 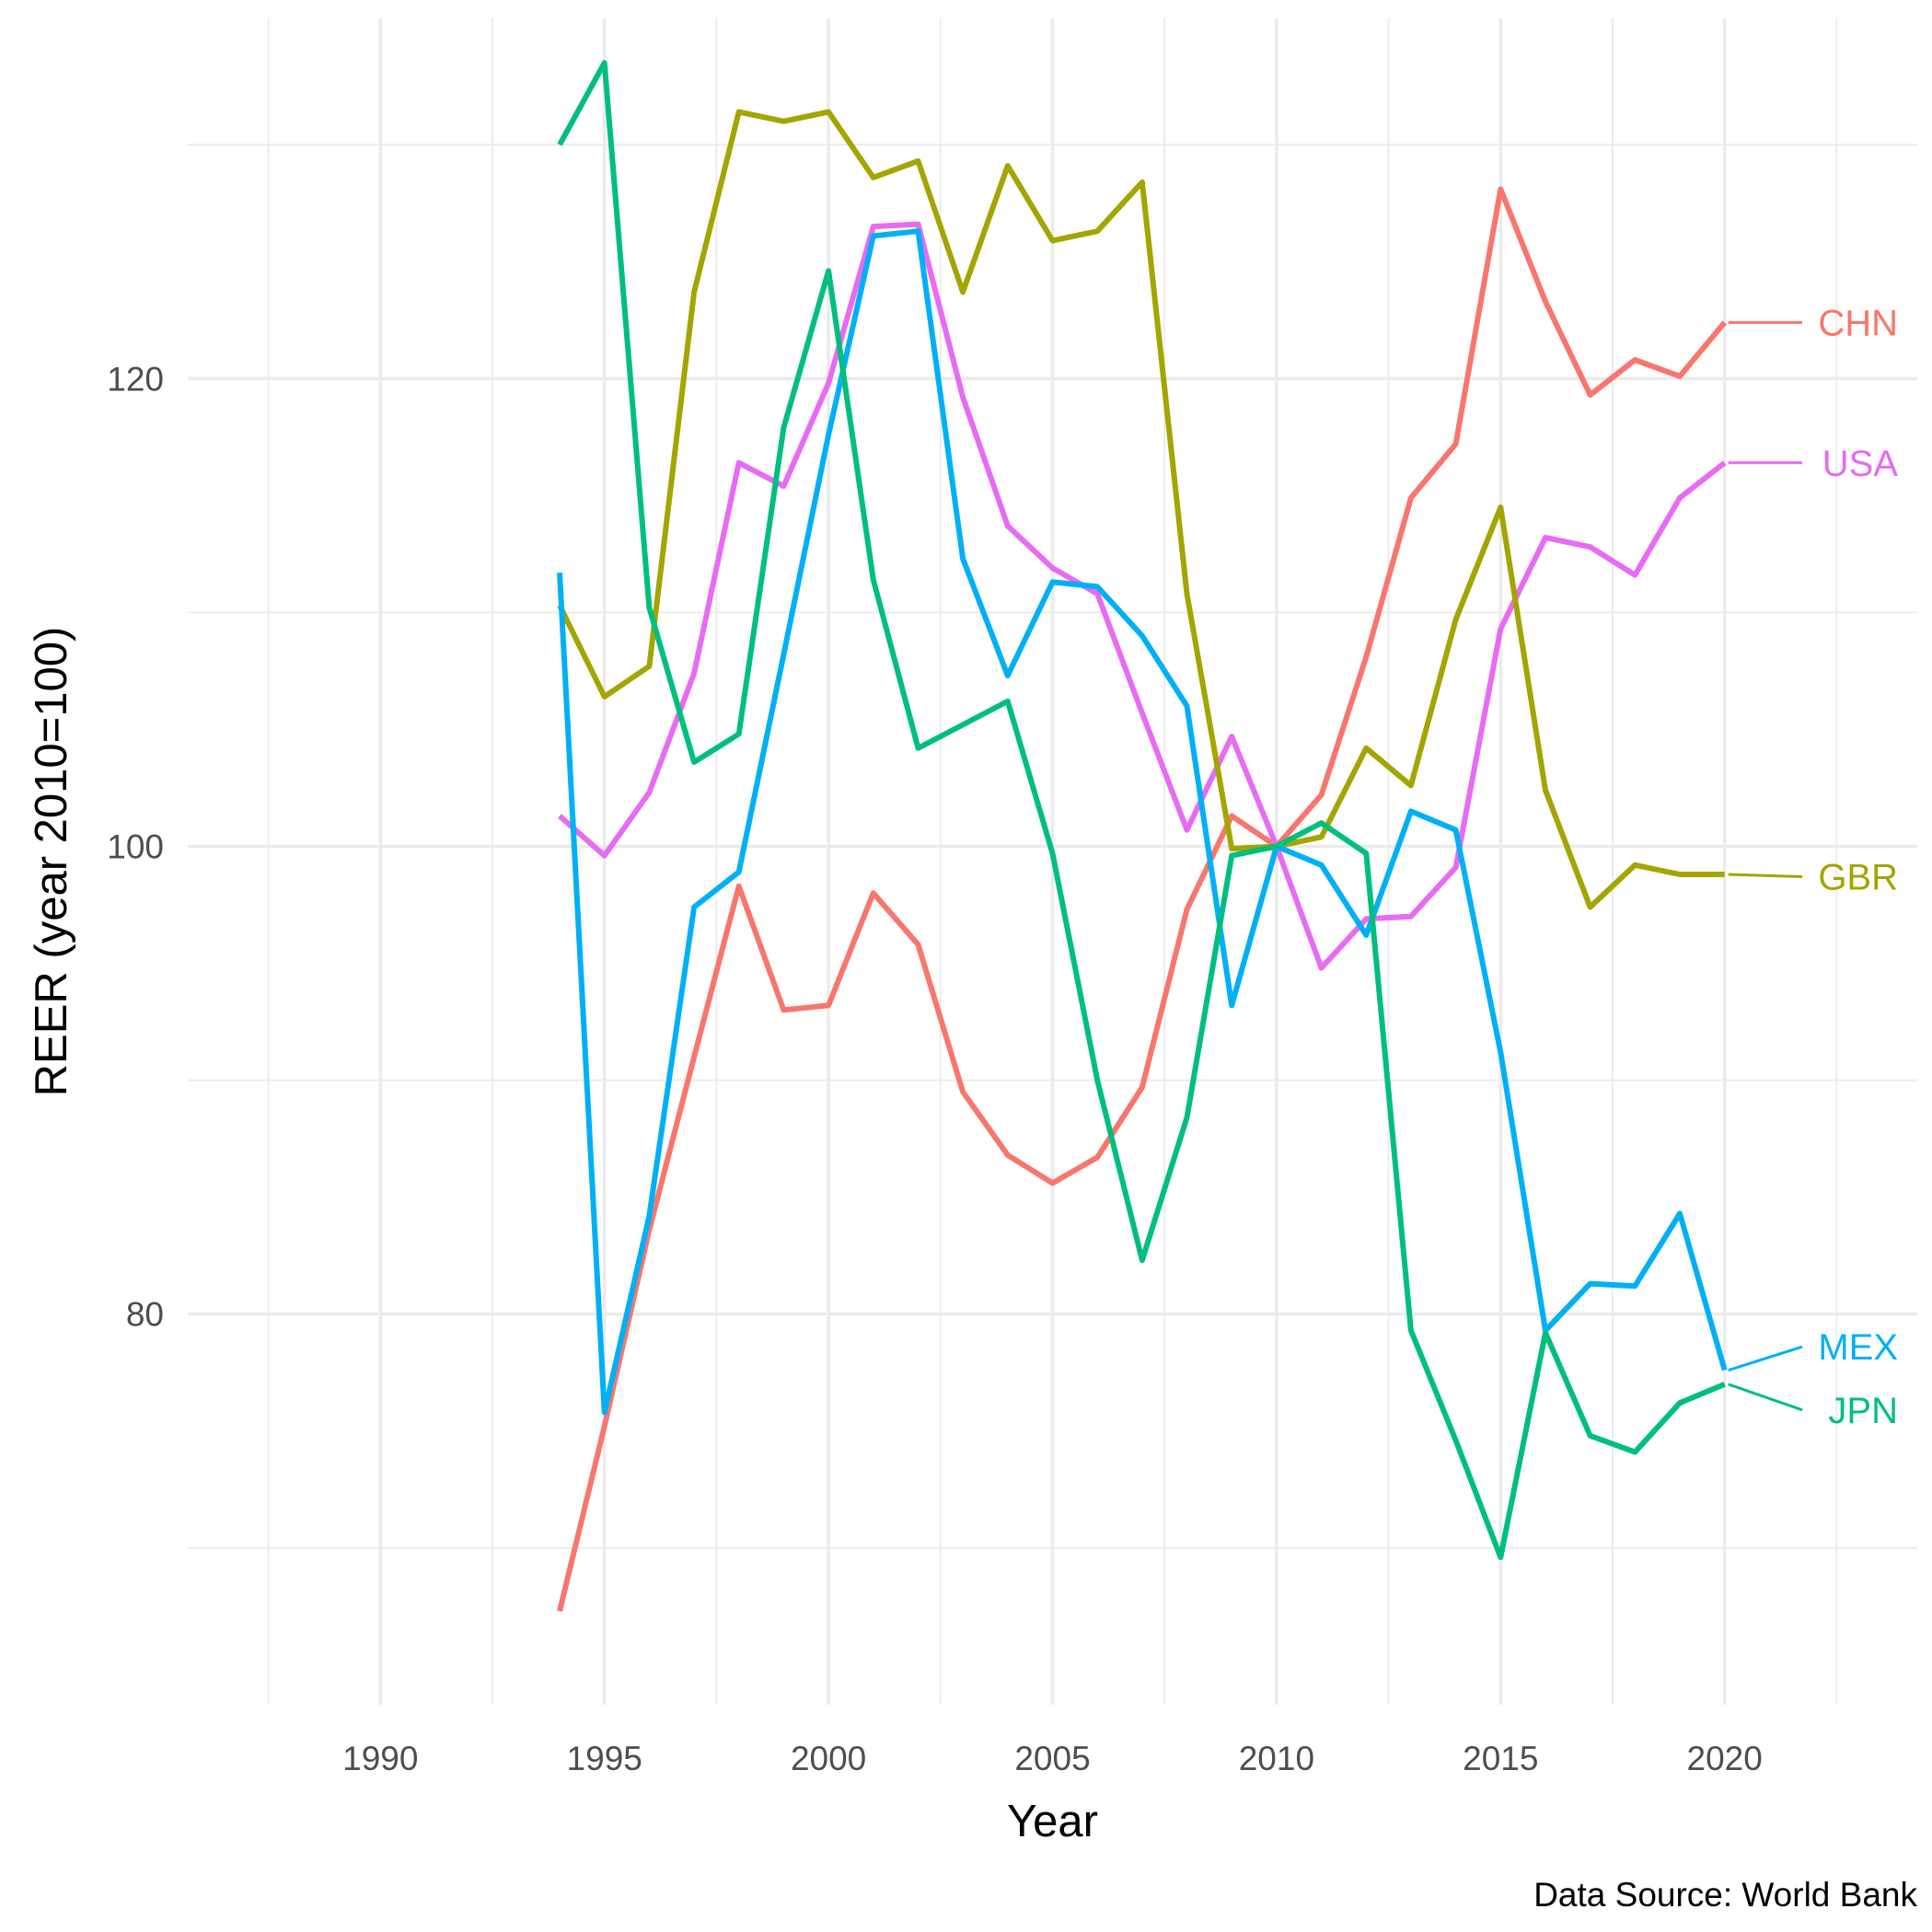 What do you see at coordinates (605, 1759) in the screenshot?
I see `x-tick-label: 1995` at bounding box center [605, 1759].